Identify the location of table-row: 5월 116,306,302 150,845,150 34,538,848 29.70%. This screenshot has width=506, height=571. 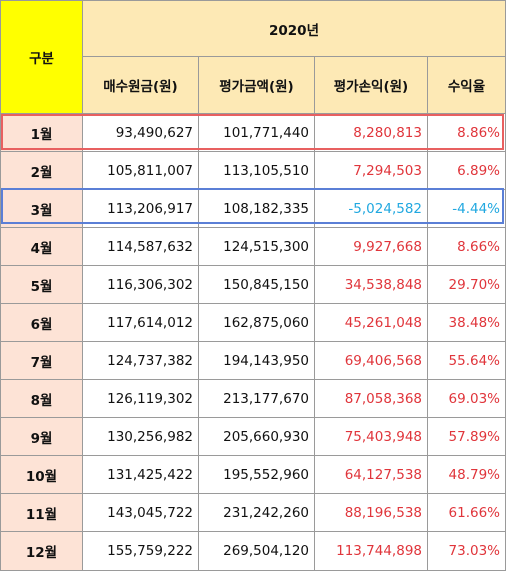
(253, 284).